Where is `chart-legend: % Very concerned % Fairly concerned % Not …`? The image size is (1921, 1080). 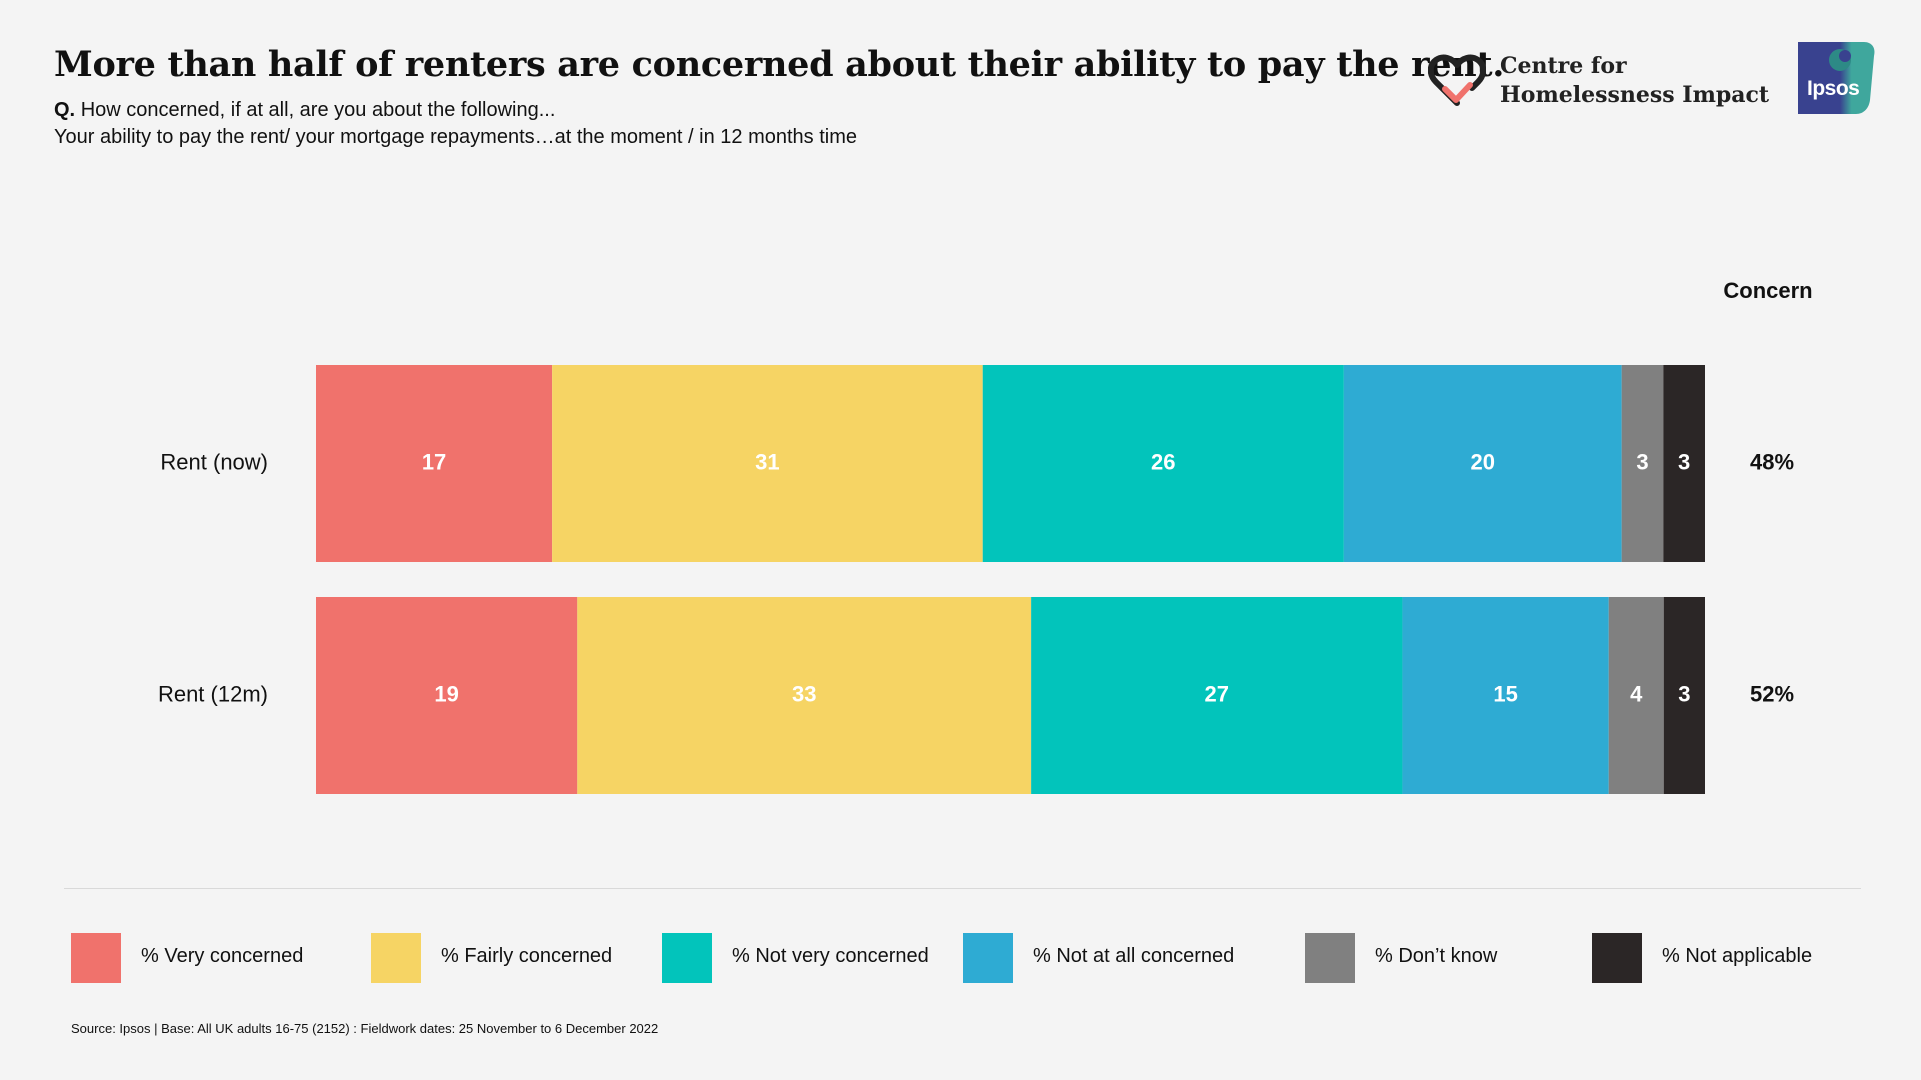
chart-legend: % Very concerned % Fairly concerned % Not … is located at coordinates (960, 959).